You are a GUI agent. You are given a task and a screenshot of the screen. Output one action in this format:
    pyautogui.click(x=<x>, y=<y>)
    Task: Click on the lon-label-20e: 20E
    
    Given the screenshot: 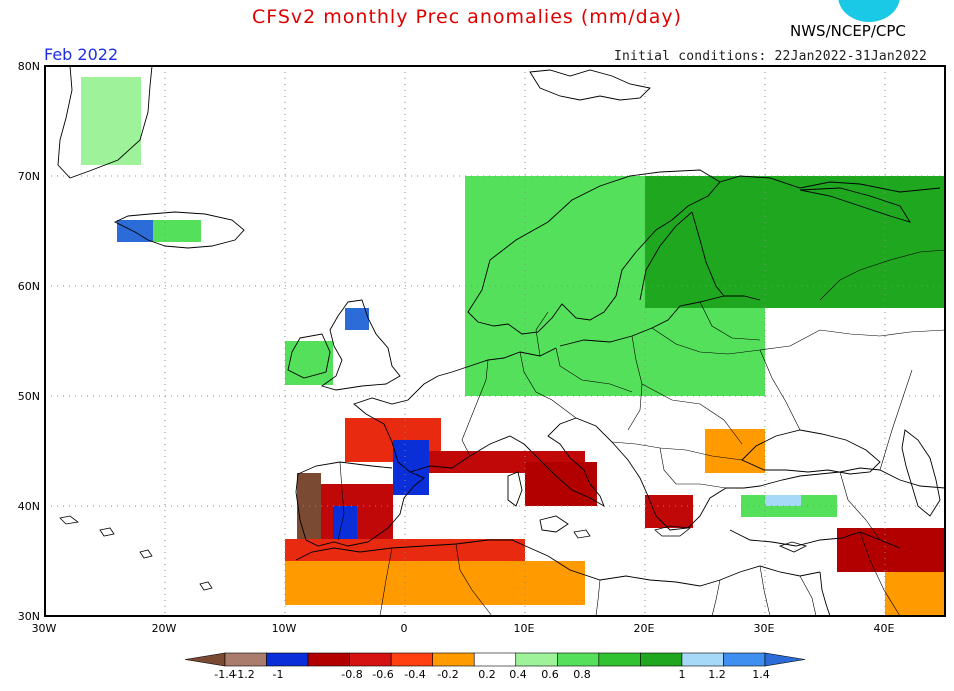 What is the action you would take?
    pyautogui.click(x=644, y=628)
    